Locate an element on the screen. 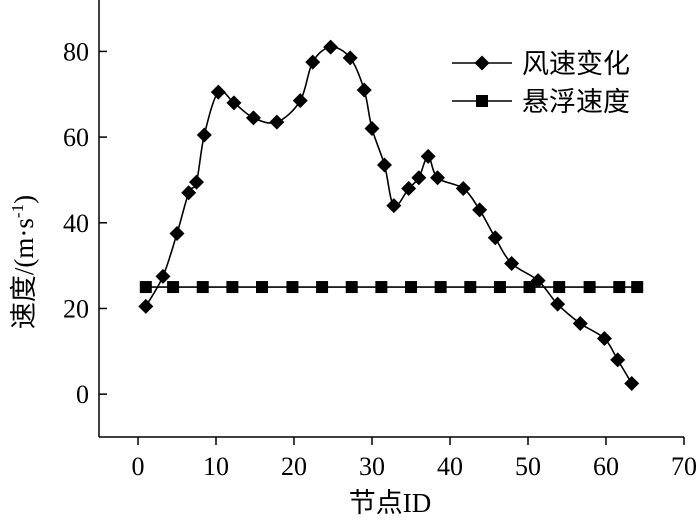 The width and height of the screenshot is (700, 522). x-tick-label: 70 is located at coordinates (684, 466).